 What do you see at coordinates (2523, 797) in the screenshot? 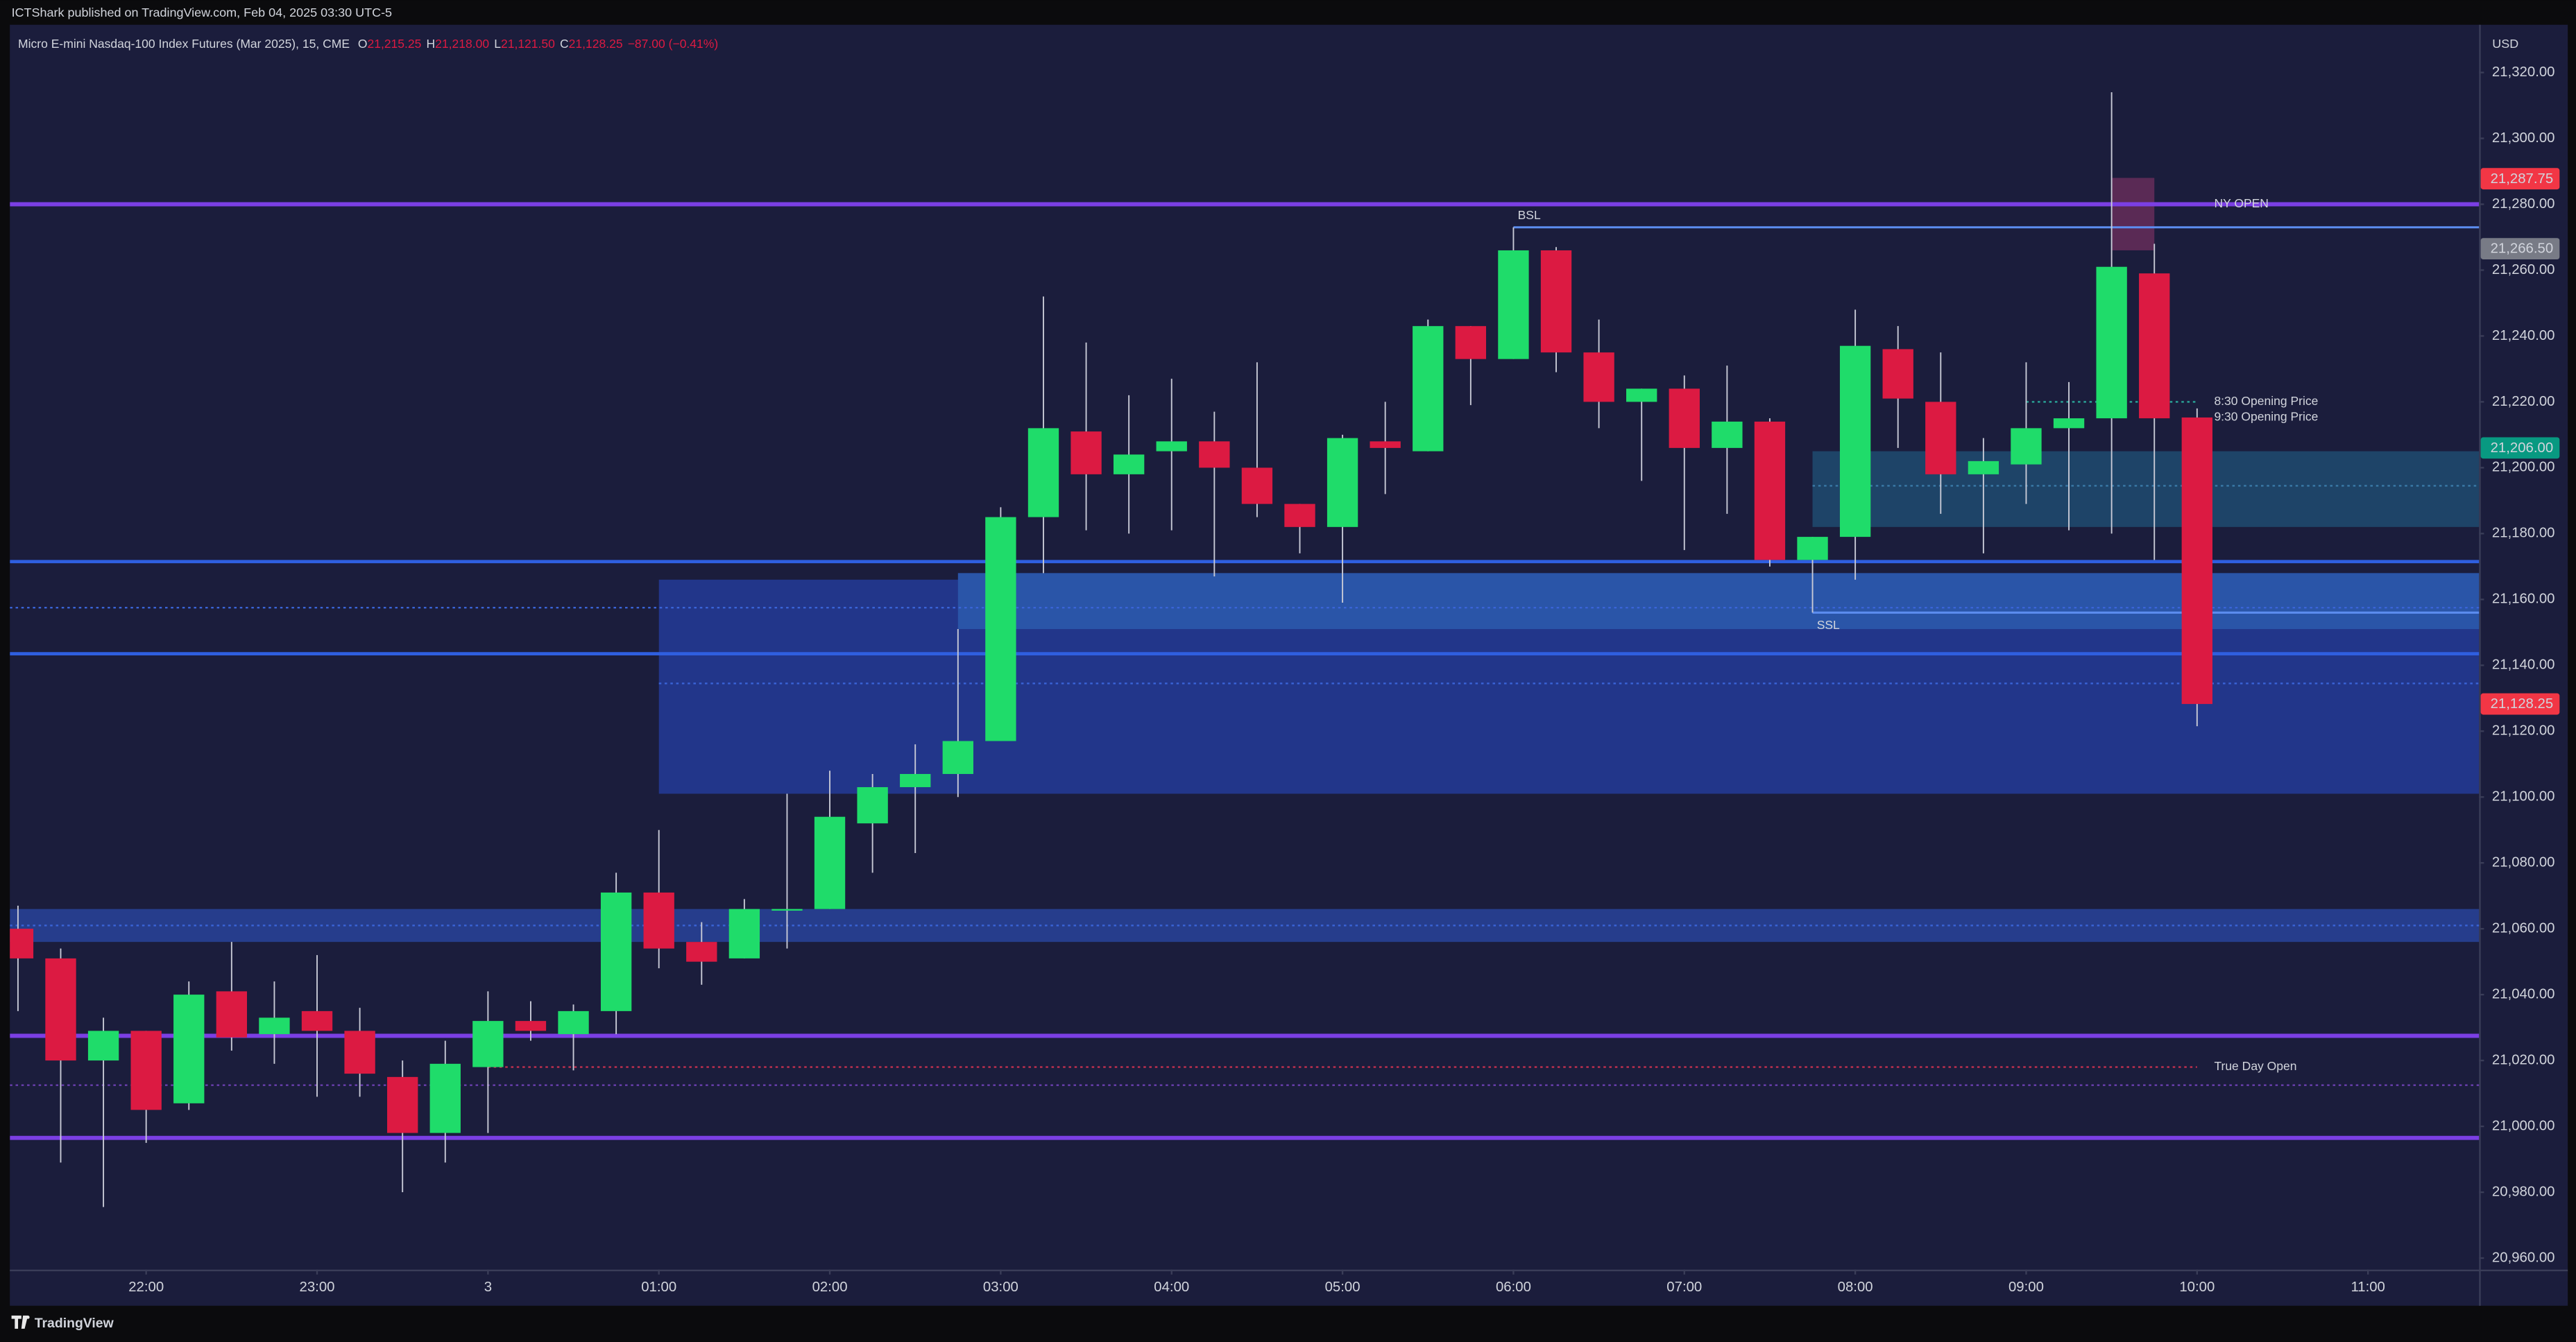
I see `y-tick-label: 21,100.00` at bounding box center [2523, 797].